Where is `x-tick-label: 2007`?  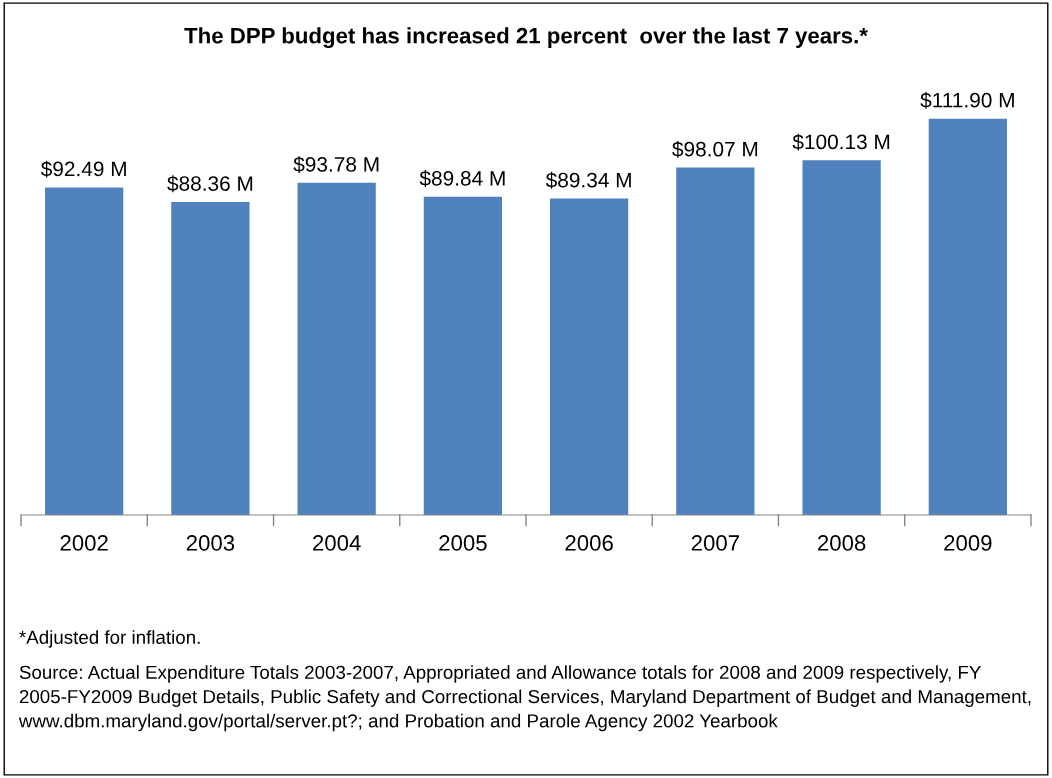
x-tick-label: 2007 is located at coordinates (715, 543).